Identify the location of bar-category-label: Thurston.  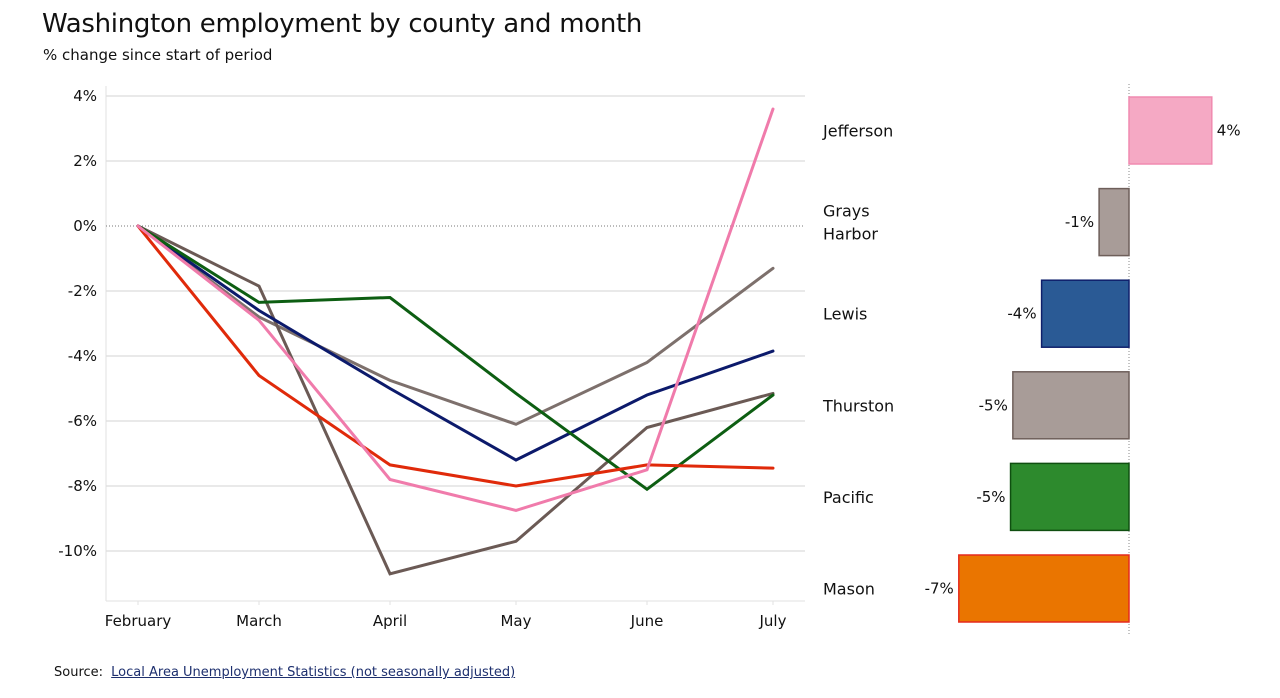
(858, 405).